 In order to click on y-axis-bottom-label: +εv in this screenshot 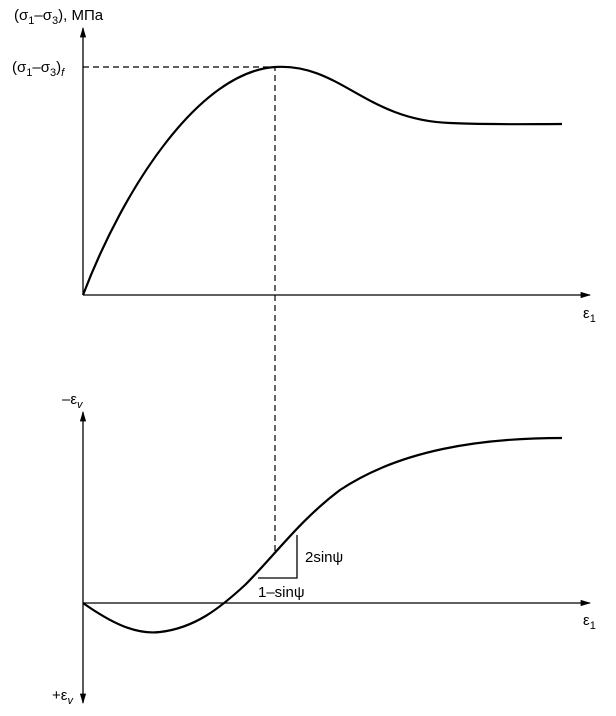, I will do `click(63, 697)`.